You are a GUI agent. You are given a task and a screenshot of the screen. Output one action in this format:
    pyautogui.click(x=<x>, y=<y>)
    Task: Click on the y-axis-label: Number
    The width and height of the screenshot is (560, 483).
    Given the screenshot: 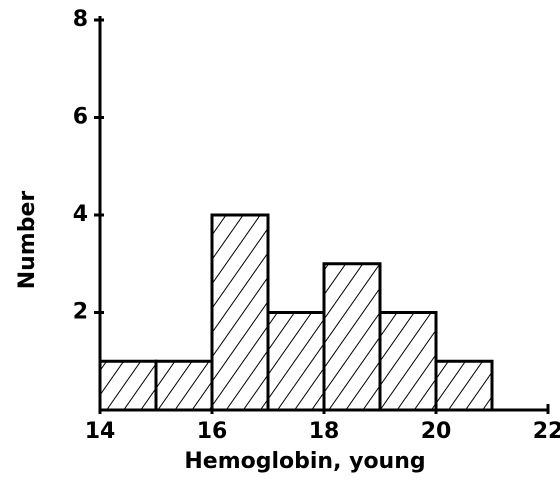 What is the action you would take?
    pyautogui.click(x=27, y=240)
    